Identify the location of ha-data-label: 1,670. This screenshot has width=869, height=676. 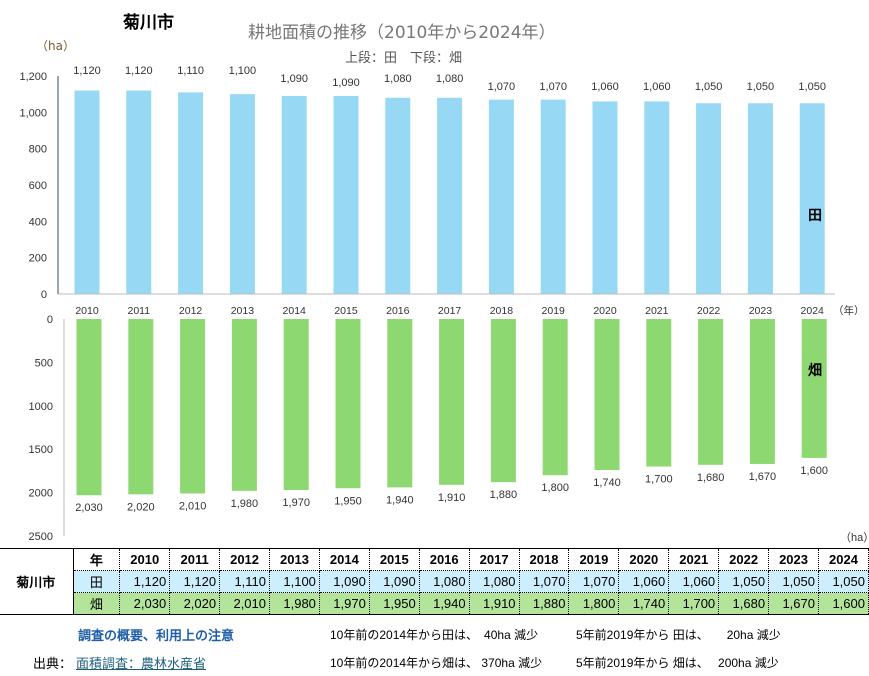
(763, 477).